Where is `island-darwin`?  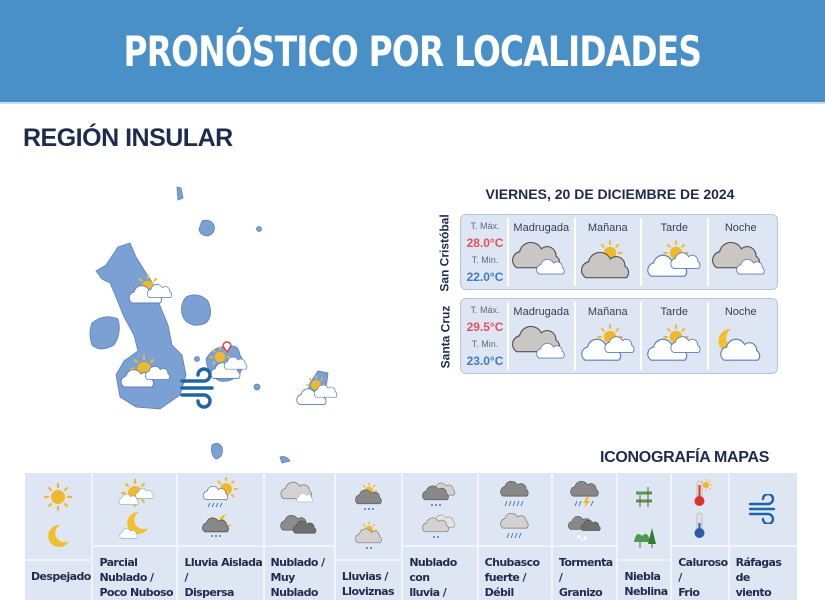 island-darwin is located at coordinates (180, 193).